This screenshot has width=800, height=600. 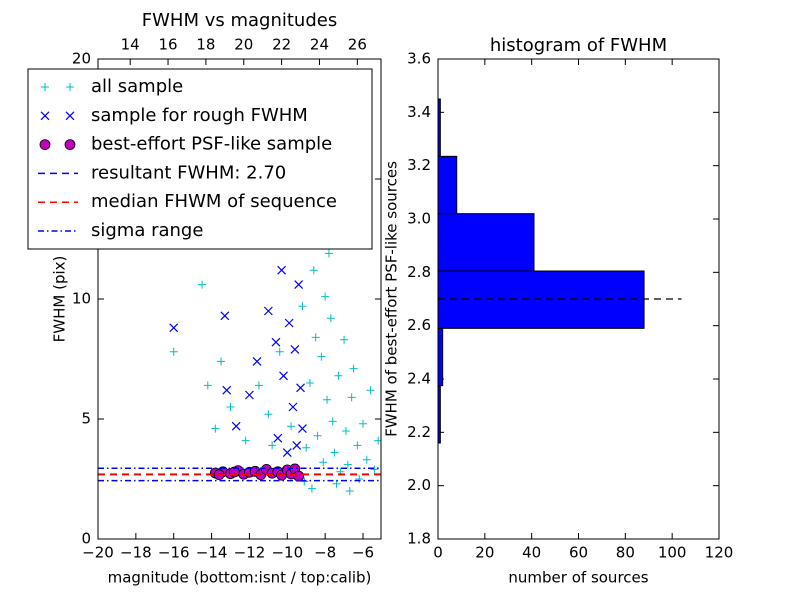 What do you see at coordinates (392, 299) in the screenshot?
I see `y-axis-label: FWHM of best-effort PSF-like sources` at bounding box center [392, 299].